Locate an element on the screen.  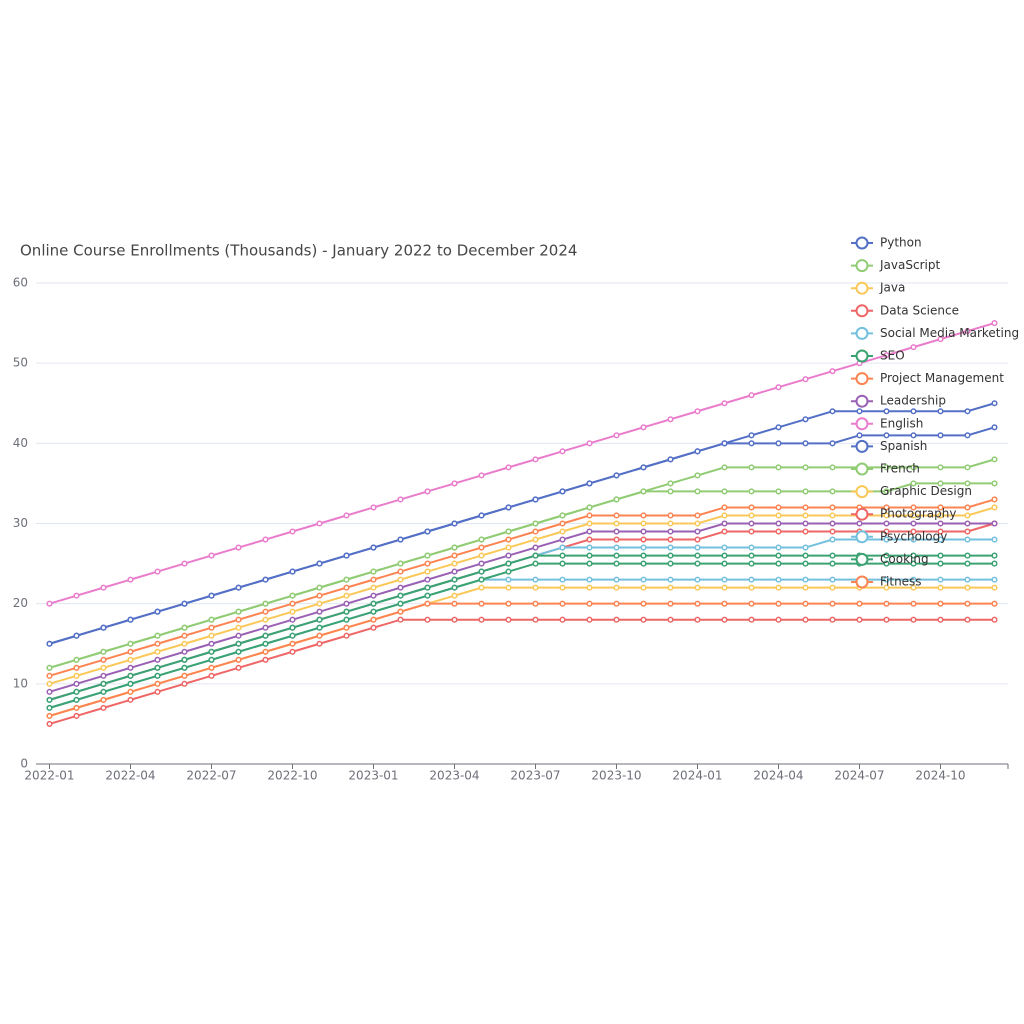
legend-label: English is located at coordinates (901, 423).